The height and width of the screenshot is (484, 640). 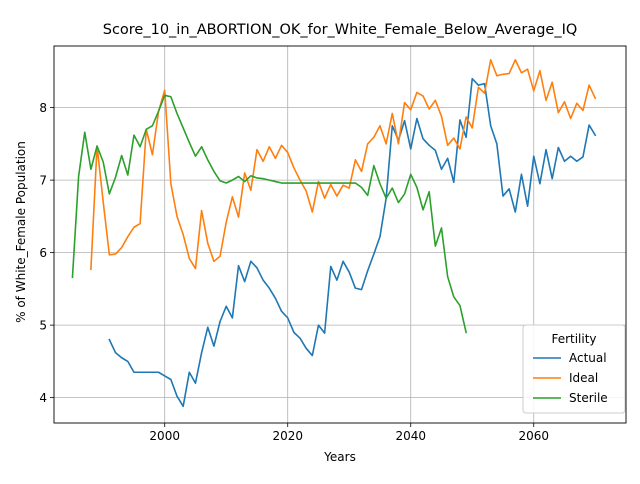 I want to click on legend-label-ideal: Ideal, so click(x=583, y=378).